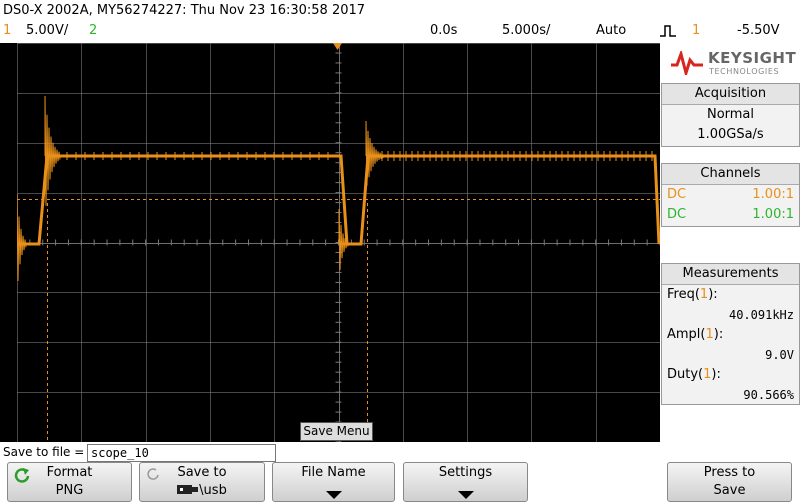  What do you see at coordinates (692, 294) in the screenshot?
I see `measurement-freq-label: Freq(1):` at bounding box center [692, 294].